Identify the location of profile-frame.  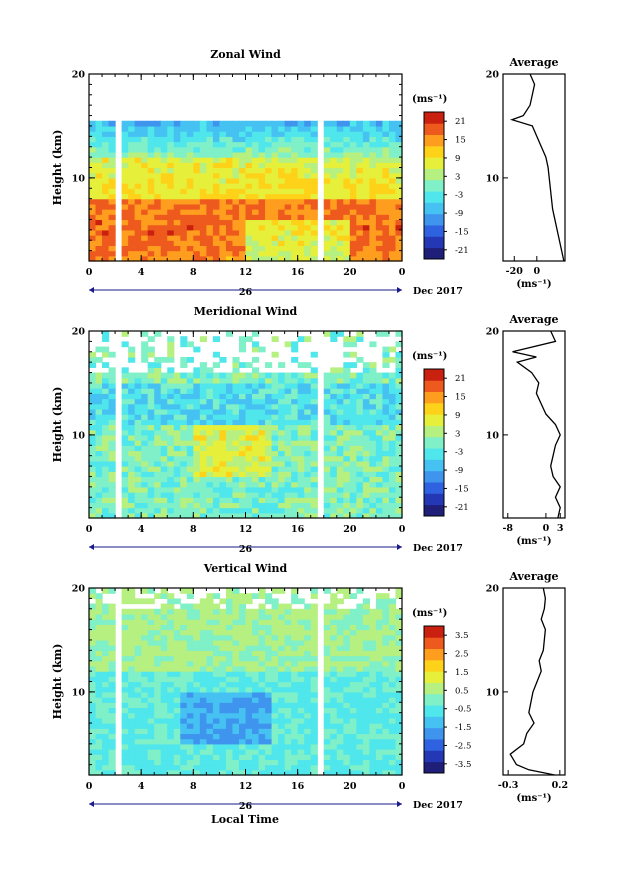
(534, 424).